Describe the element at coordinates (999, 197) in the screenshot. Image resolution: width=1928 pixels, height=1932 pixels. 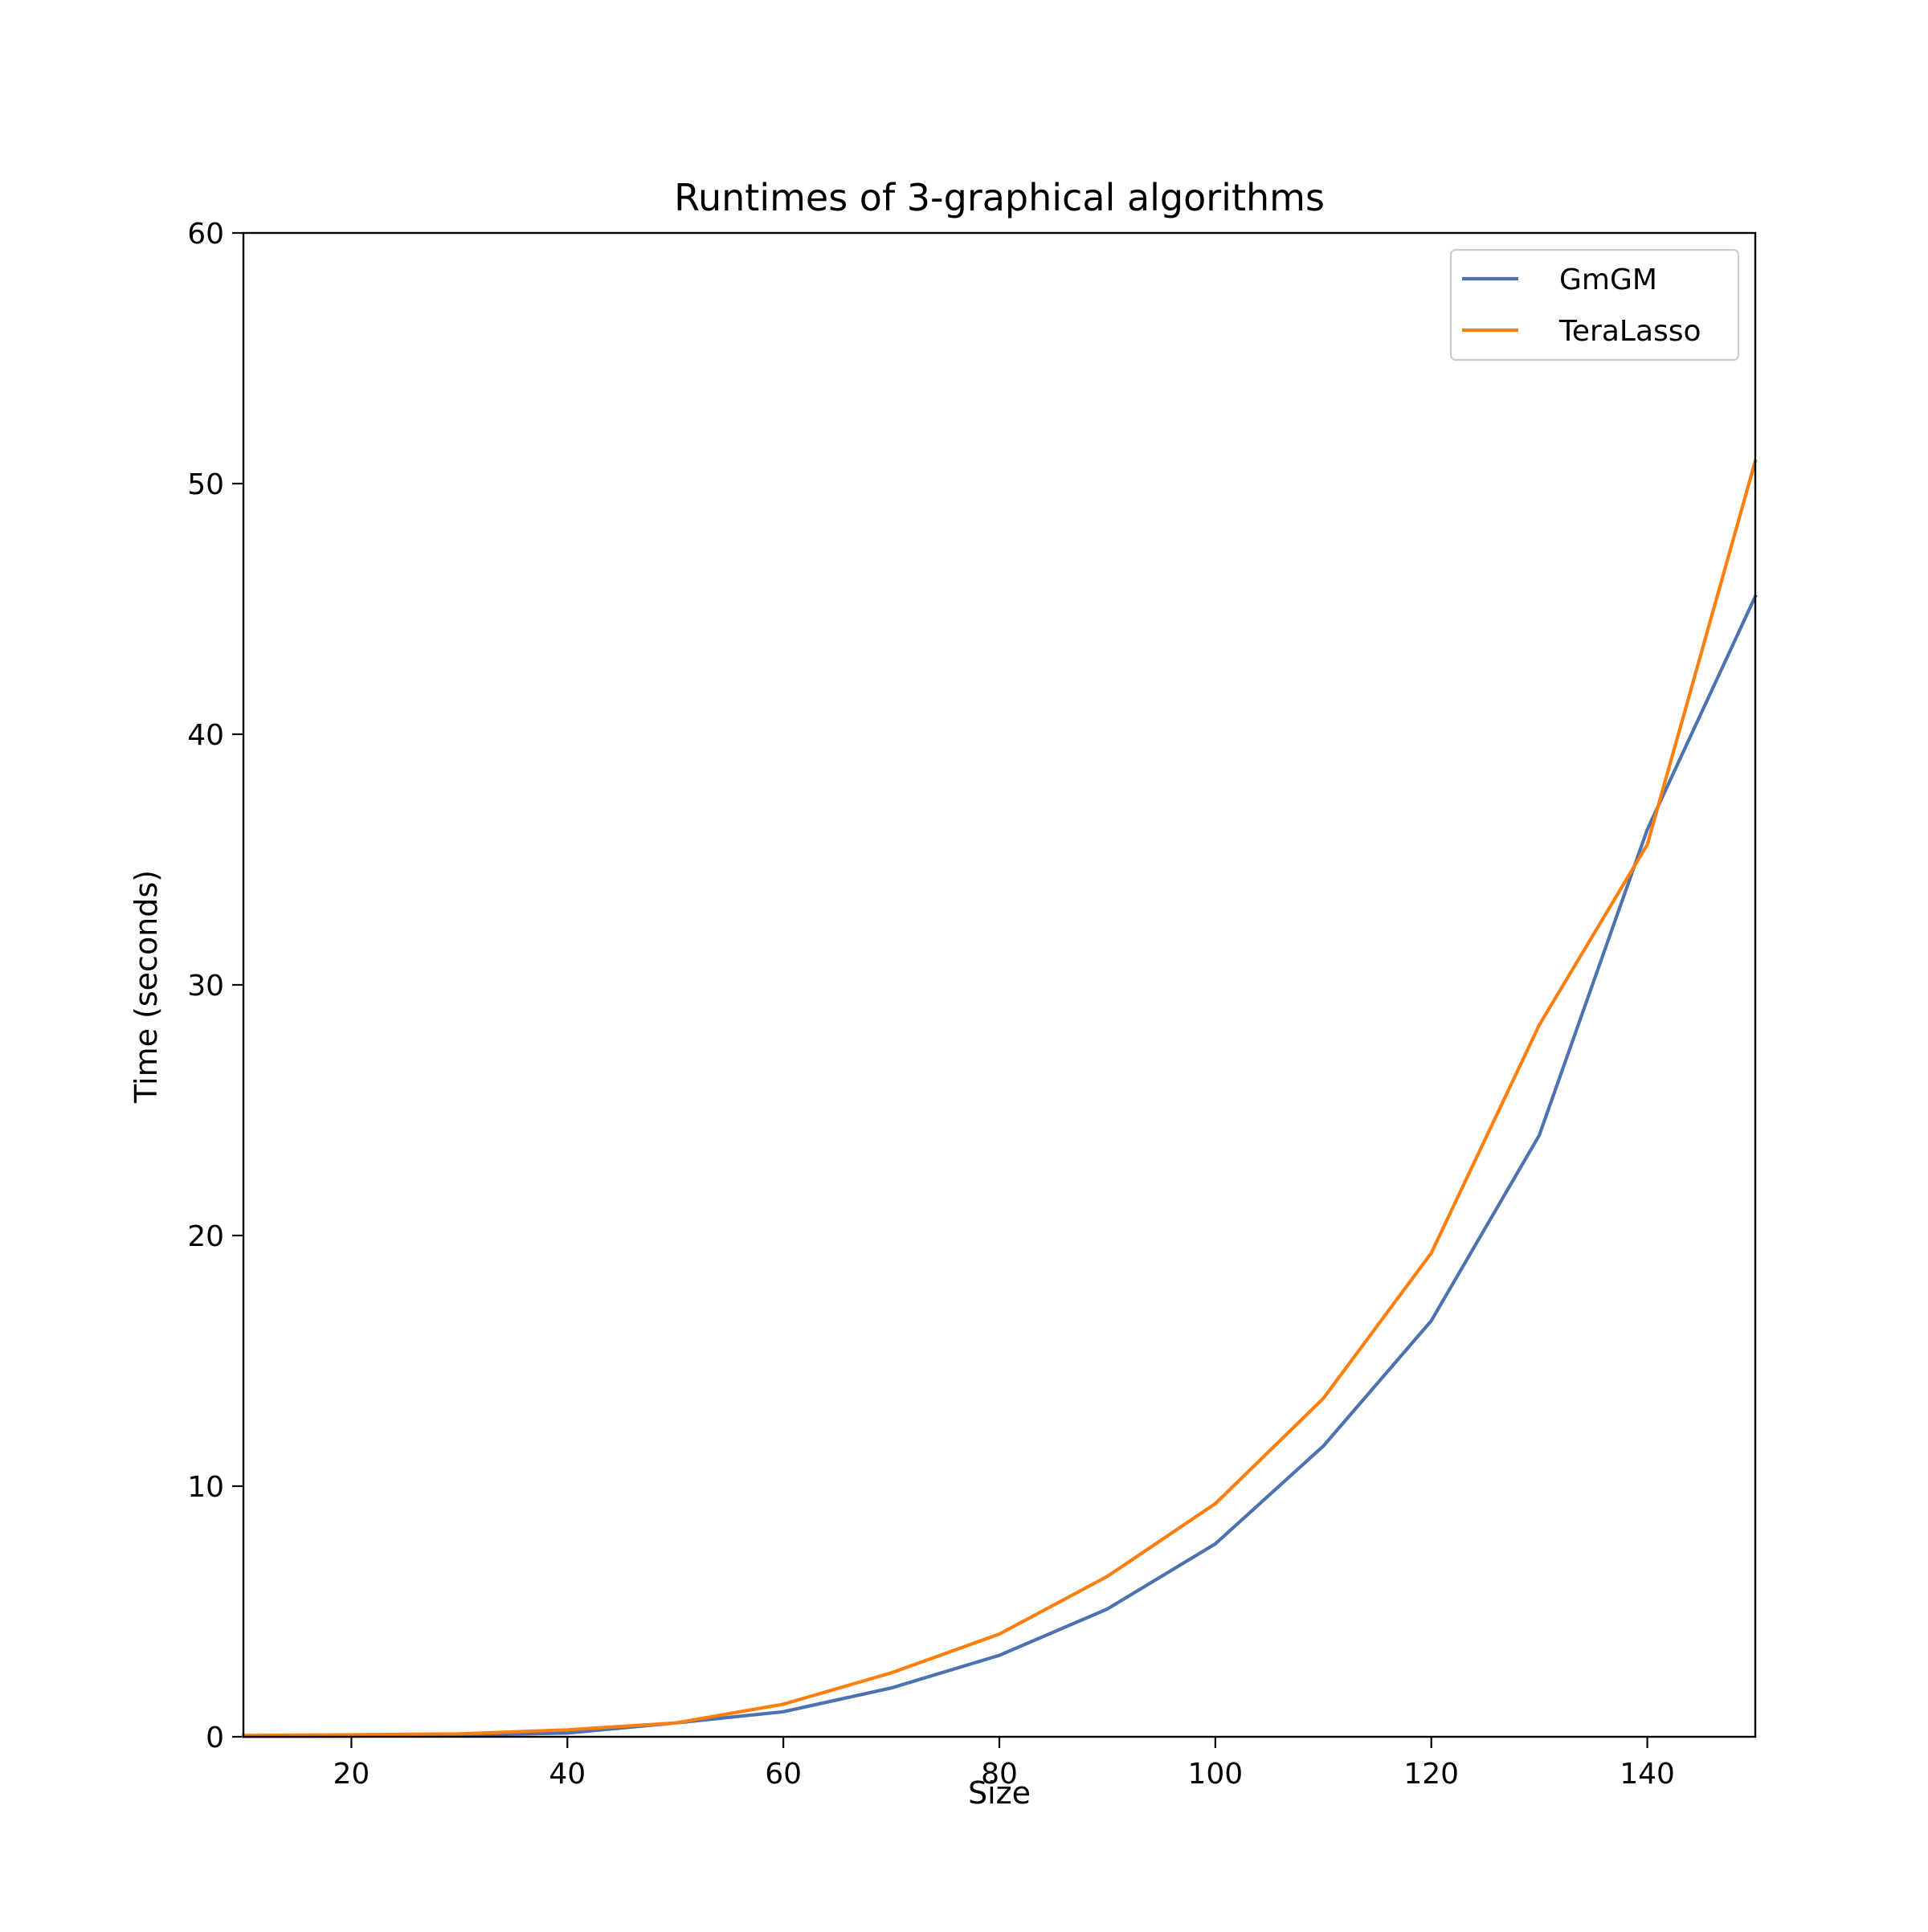
I see `chart-title: Runtimes of 3-graphical algorithms` at that location.